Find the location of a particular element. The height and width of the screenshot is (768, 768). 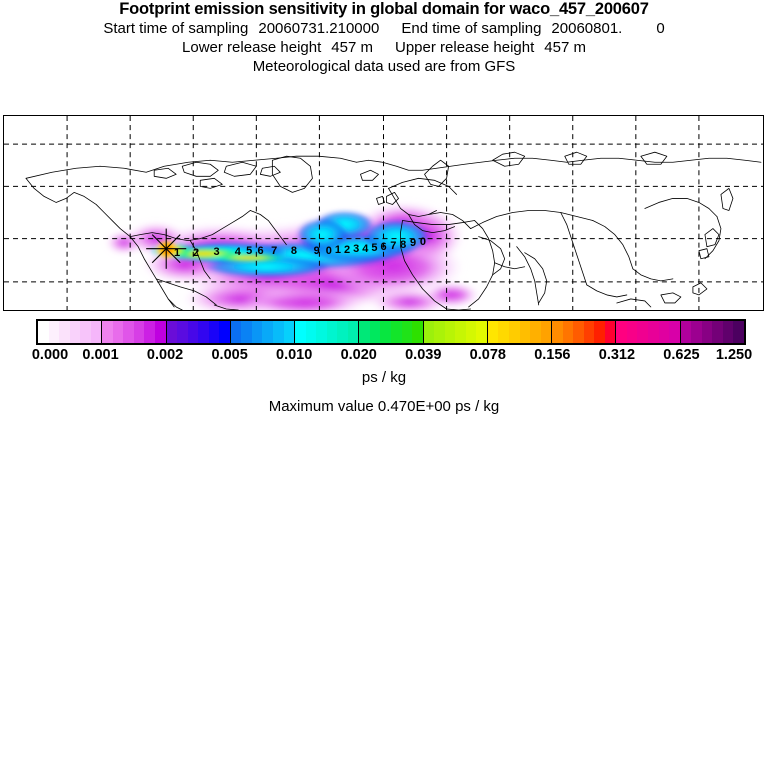

end-time-label: End time of sampling is located at coordinates (471, 28).